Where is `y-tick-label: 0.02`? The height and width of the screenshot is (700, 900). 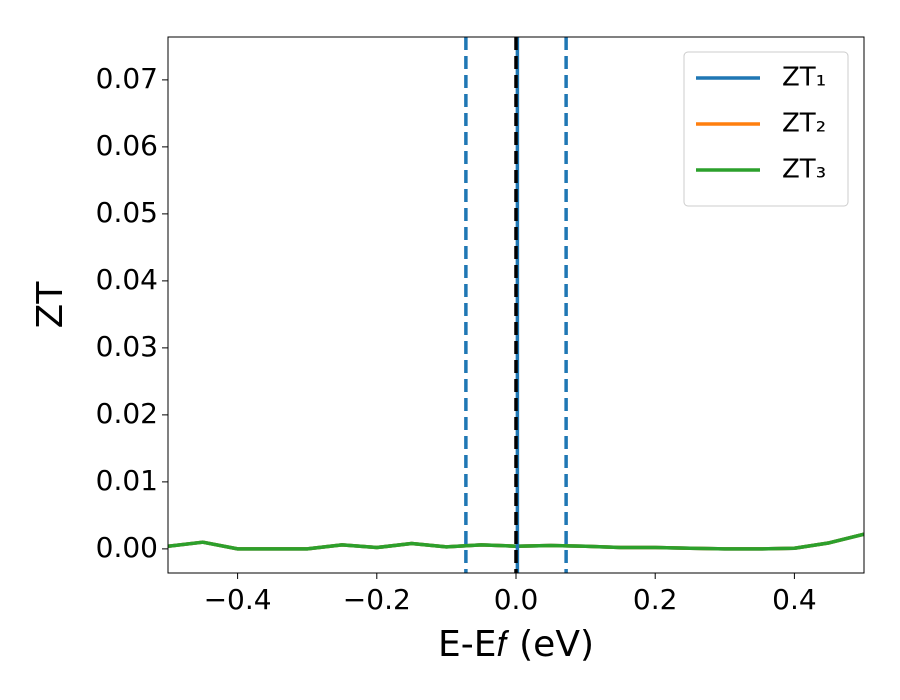
y-tick-label: 0.02 is located at coordinates (127, 413).